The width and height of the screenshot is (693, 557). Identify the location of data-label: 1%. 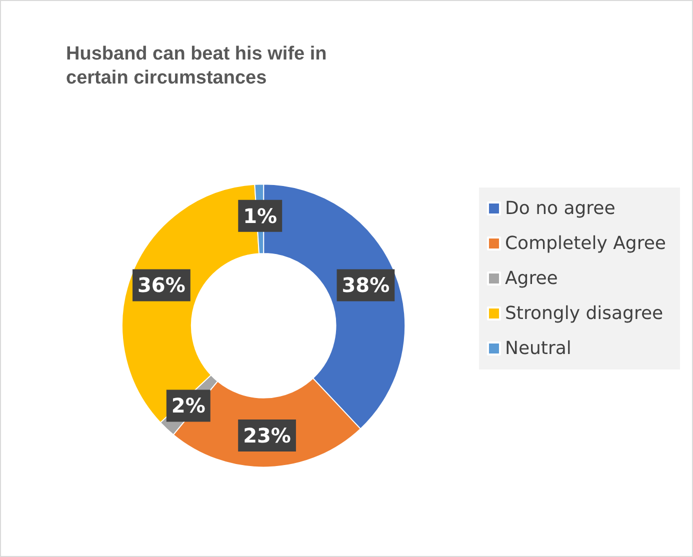
(260, 216).